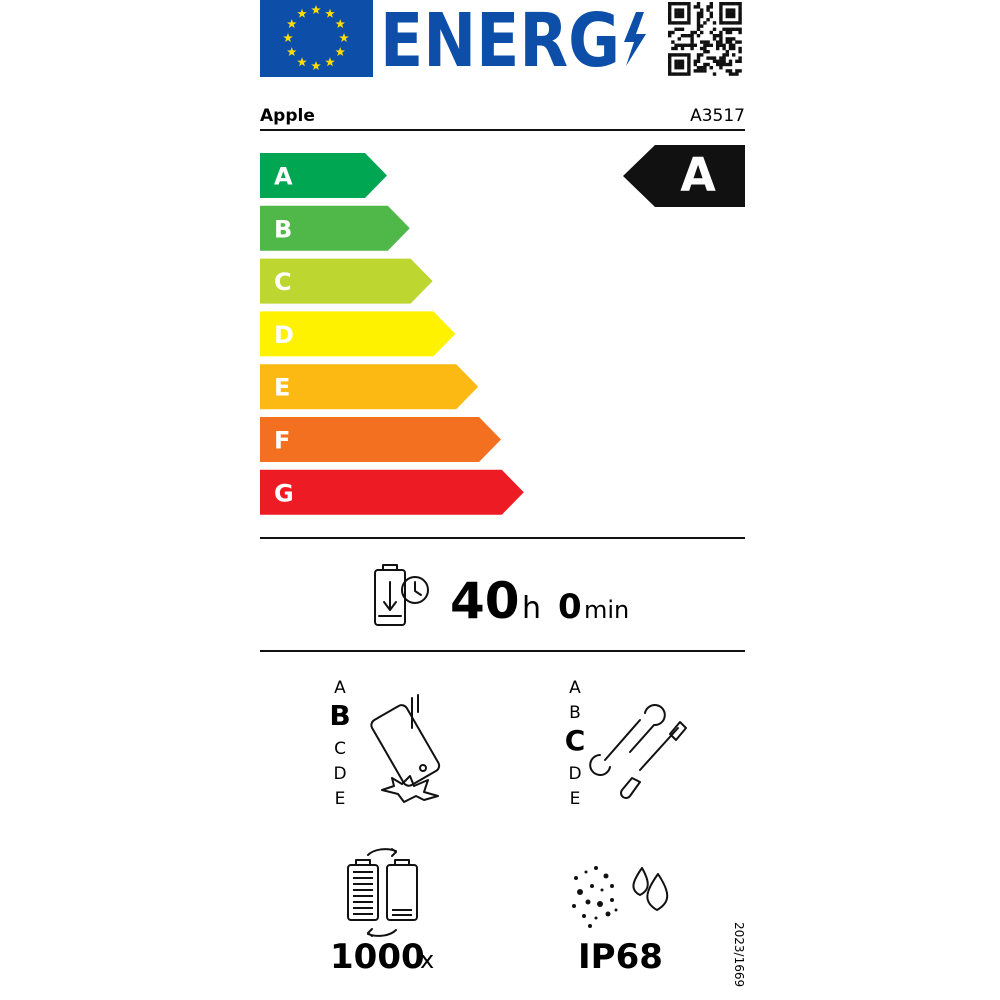 Image resolution: width=1000 pixels, height=1000 pixels. What do you see at coordinates (287, 116) in the screenshot?
I see `supplier: Apple` at bounding box center [287, 116].